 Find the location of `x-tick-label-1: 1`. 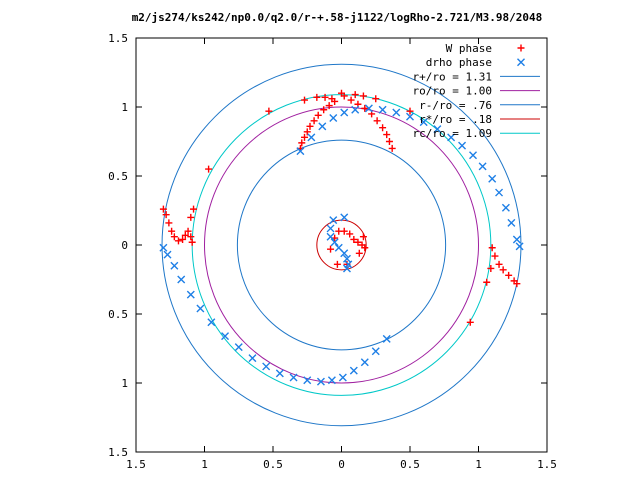

x-tick-label-1: 1 is located at coordinates (204, 464).